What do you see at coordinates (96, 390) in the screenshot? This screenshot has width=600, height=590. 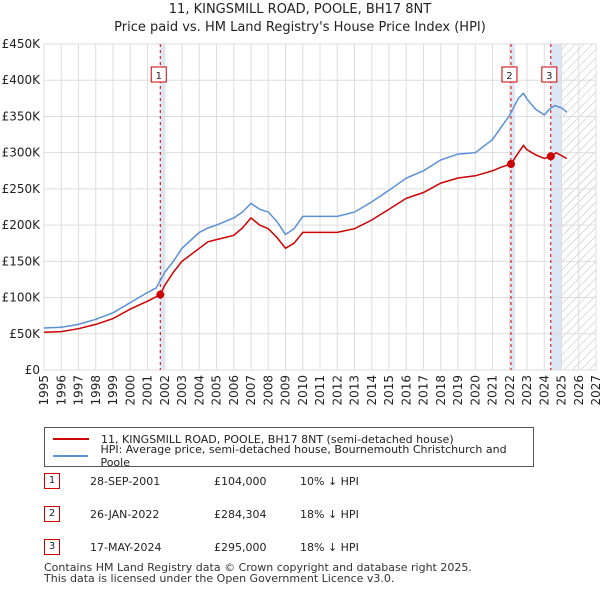 I see `x-tick-label: 1998` at bounding box center [96, 390].